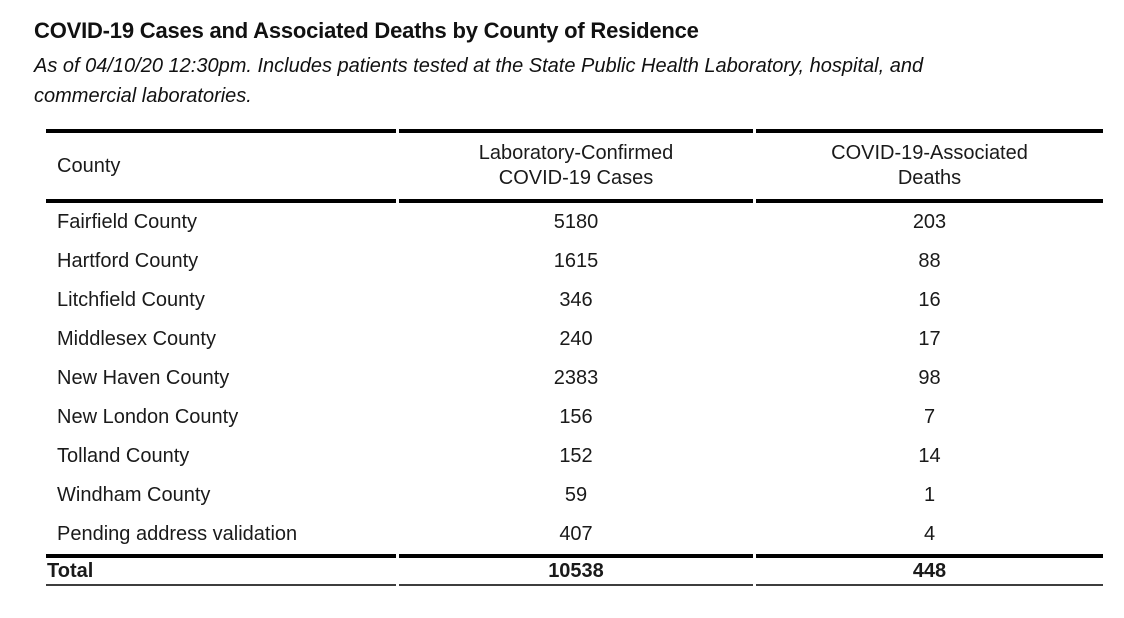  I want to click on cell-county: Windham County, so click(134, 495).